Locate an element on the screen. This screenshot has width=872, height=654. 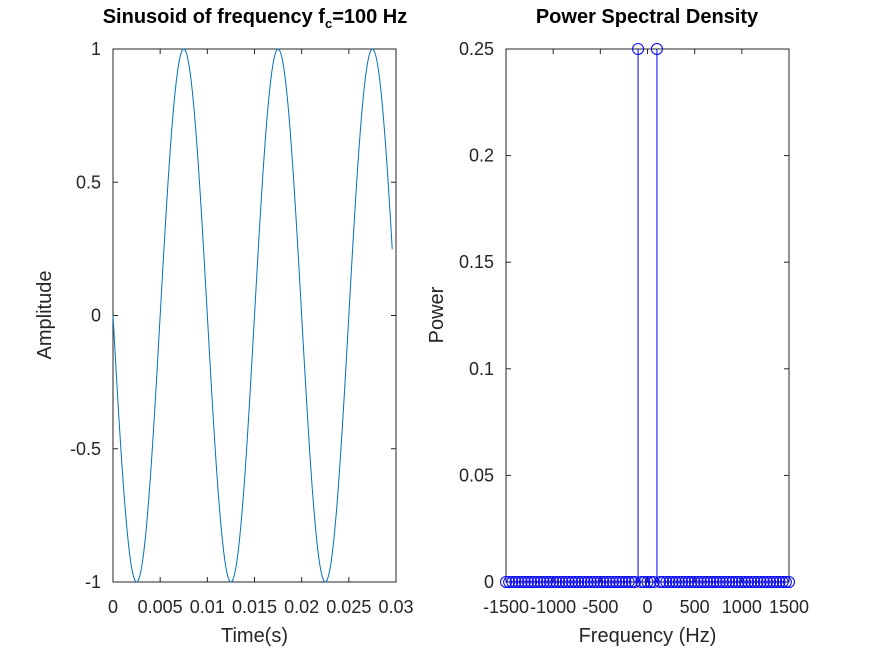
sinusoid-xtick-label: 0.02 is located at coordinates (301, 607).